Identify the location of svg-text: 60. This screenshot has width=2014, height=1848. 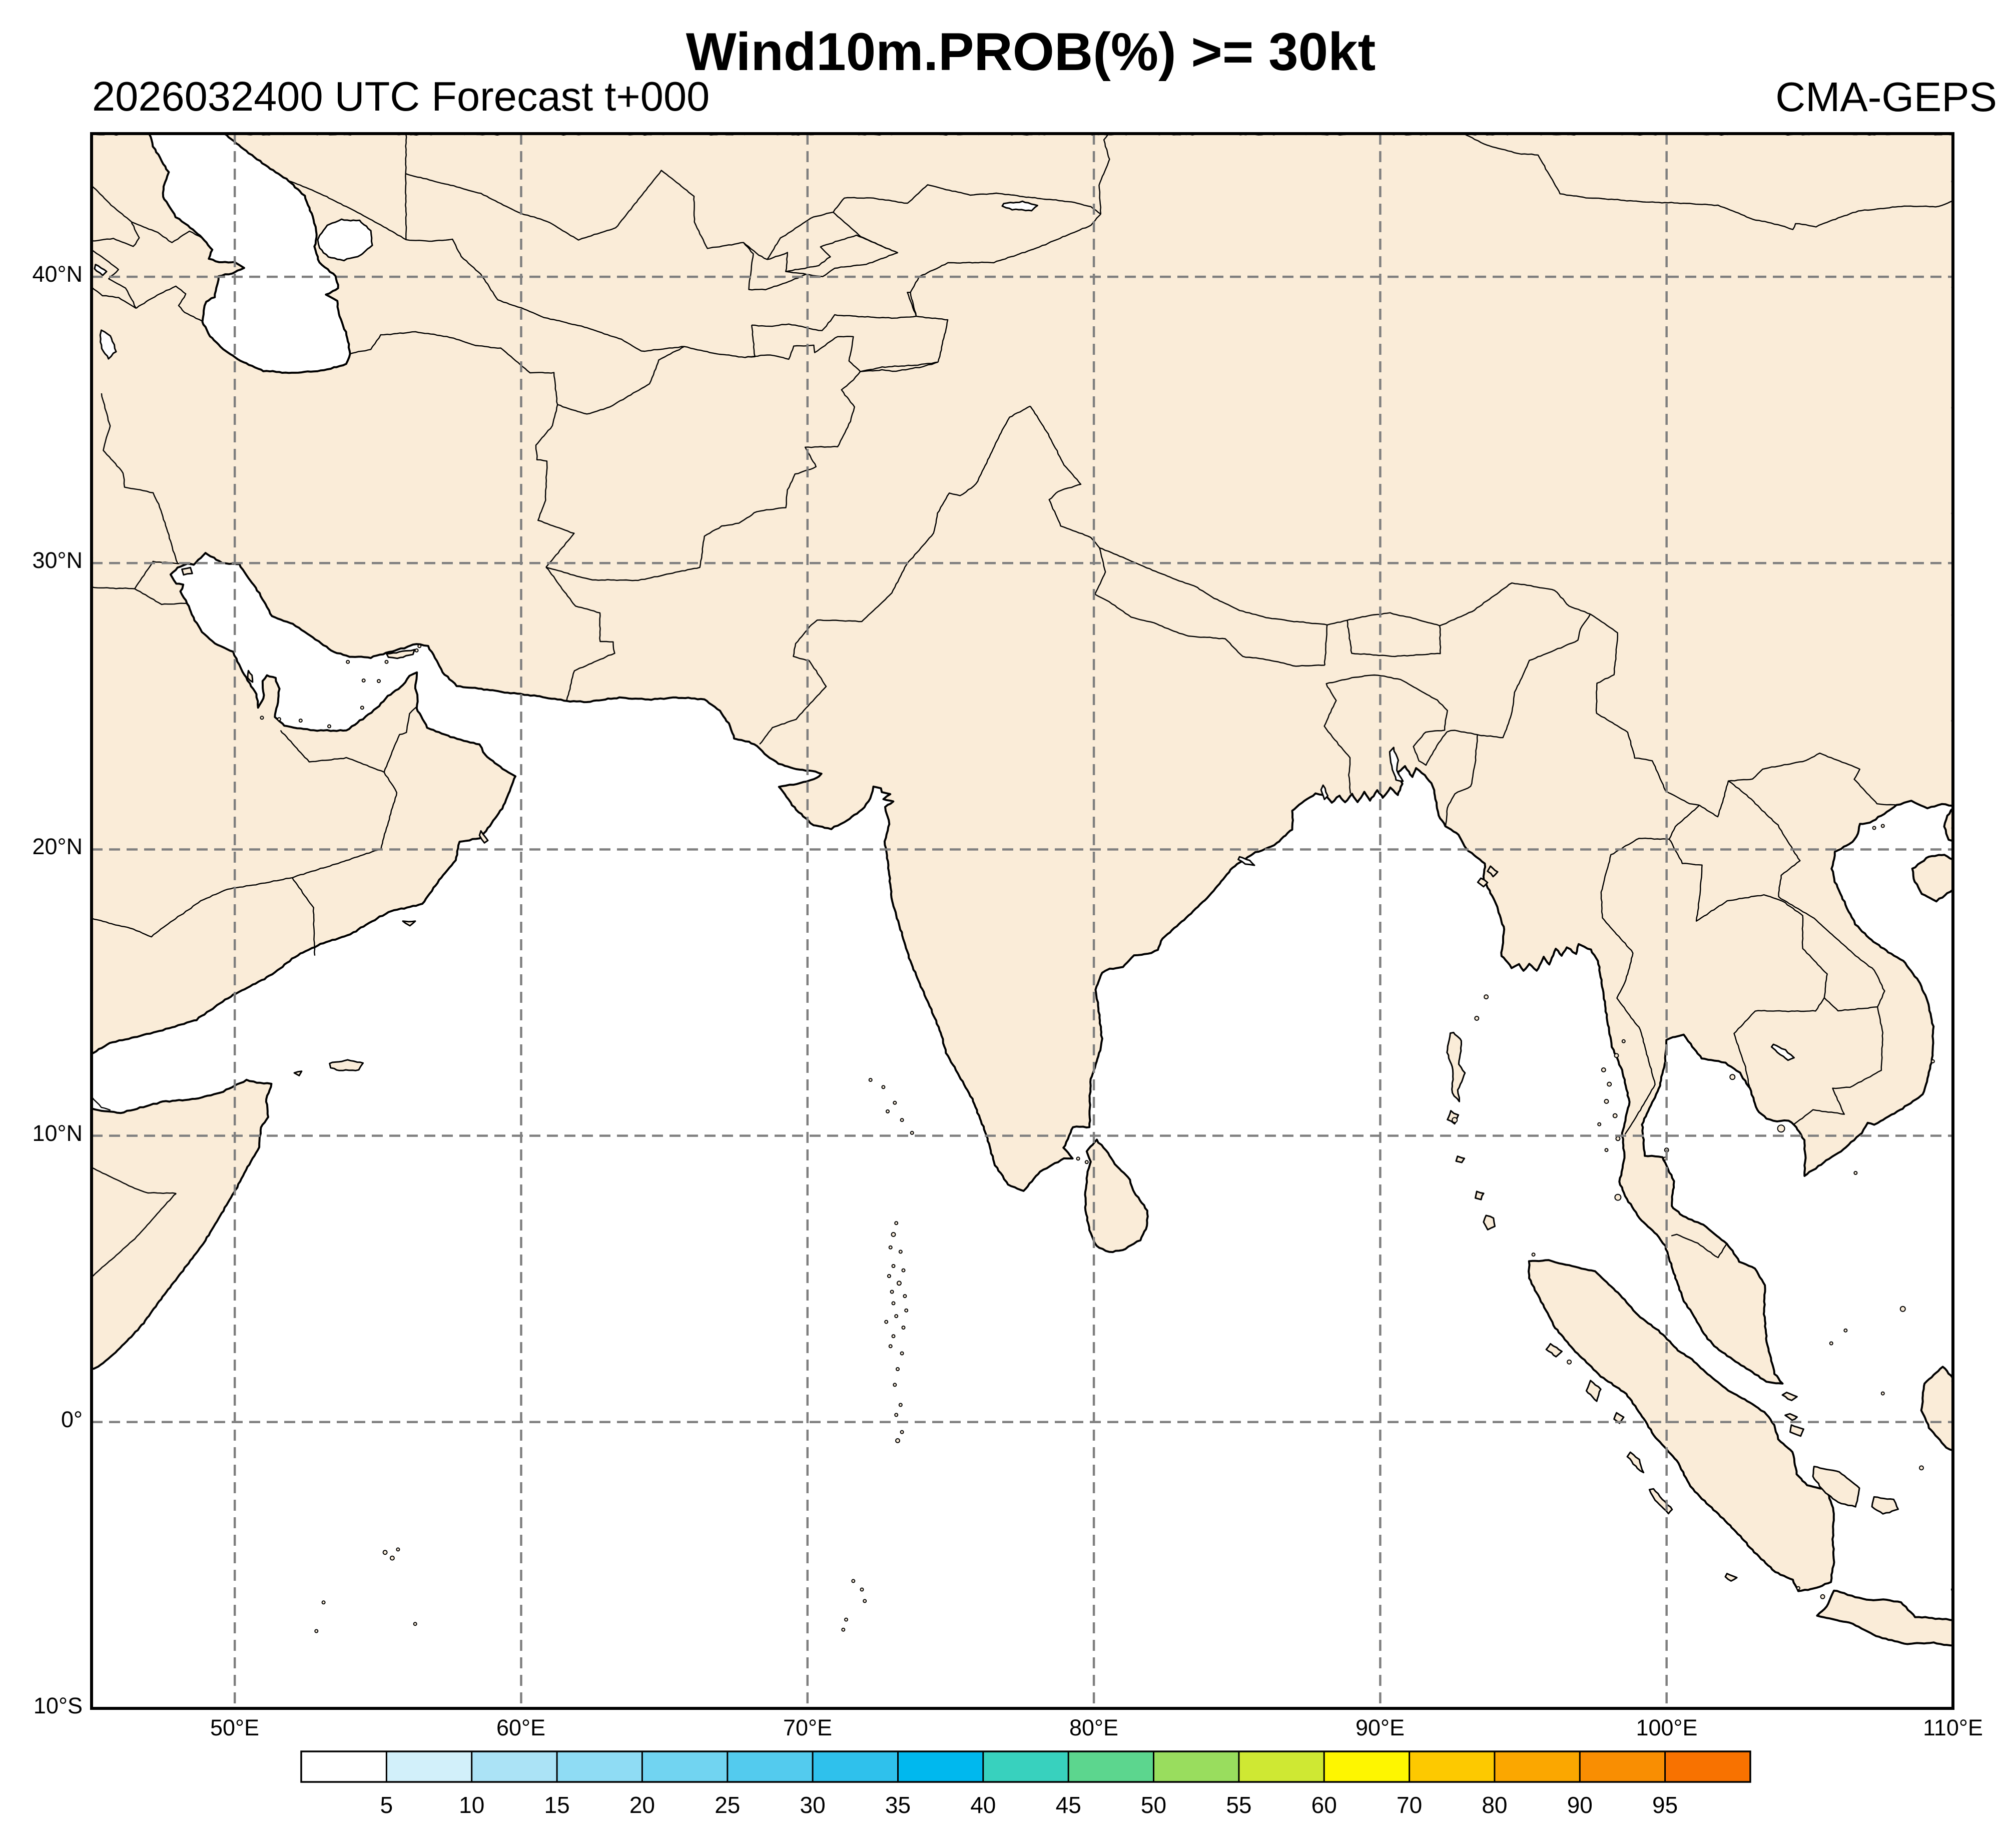
(1324, 1805).